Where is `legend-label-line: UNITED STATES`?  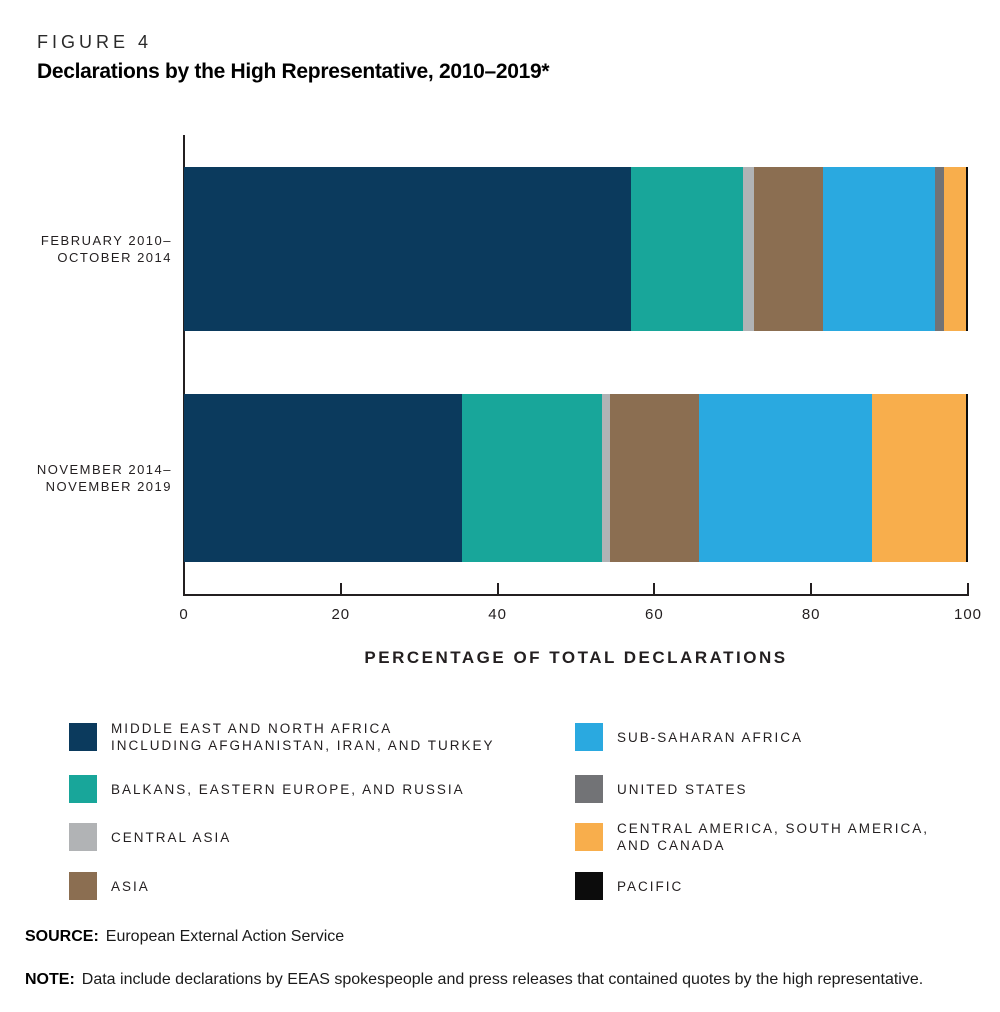
legend-label-line: UNITED STATES is located at coordinates (682, 789).